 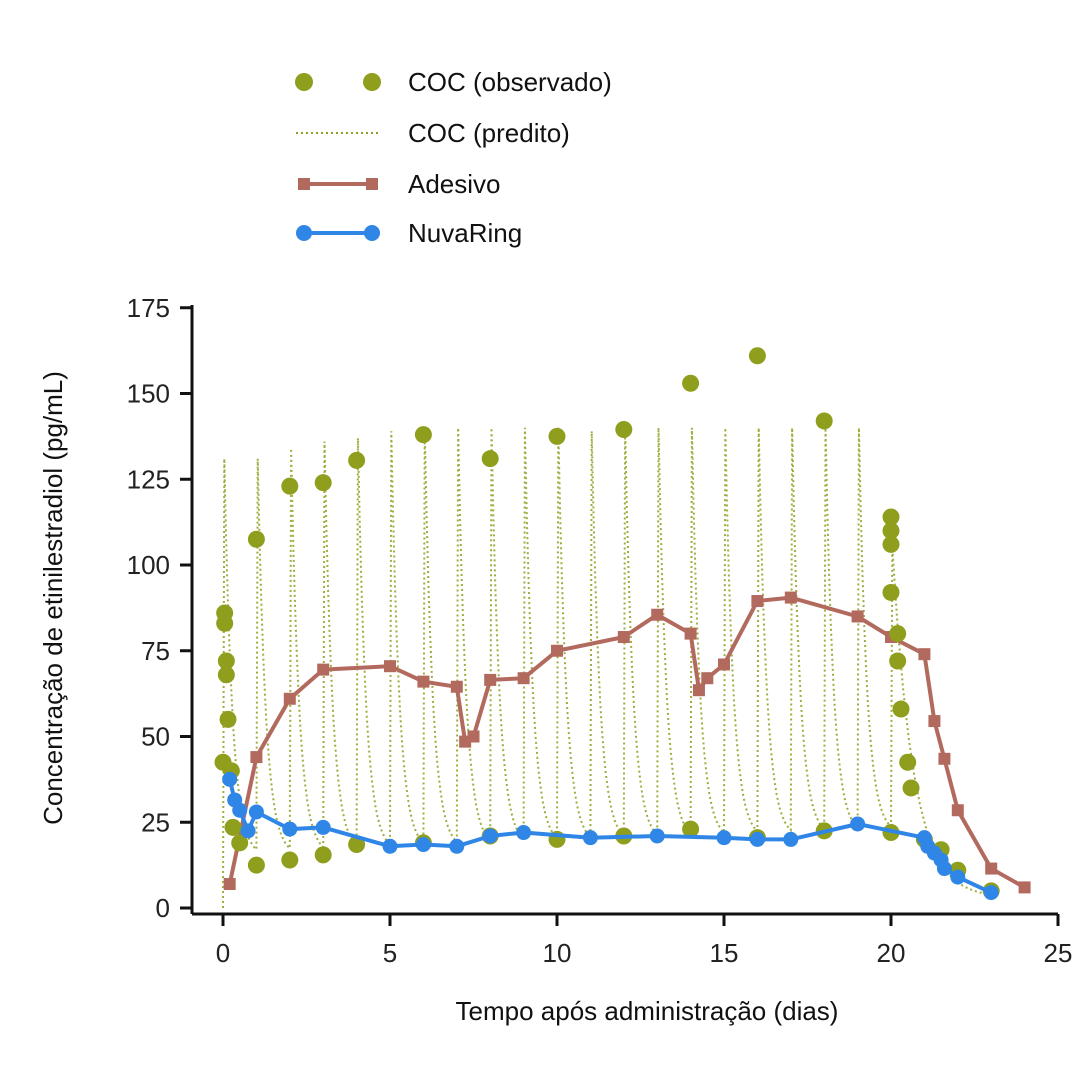 I want to click on y-tick-label: 75, so click(x=155, y=651).